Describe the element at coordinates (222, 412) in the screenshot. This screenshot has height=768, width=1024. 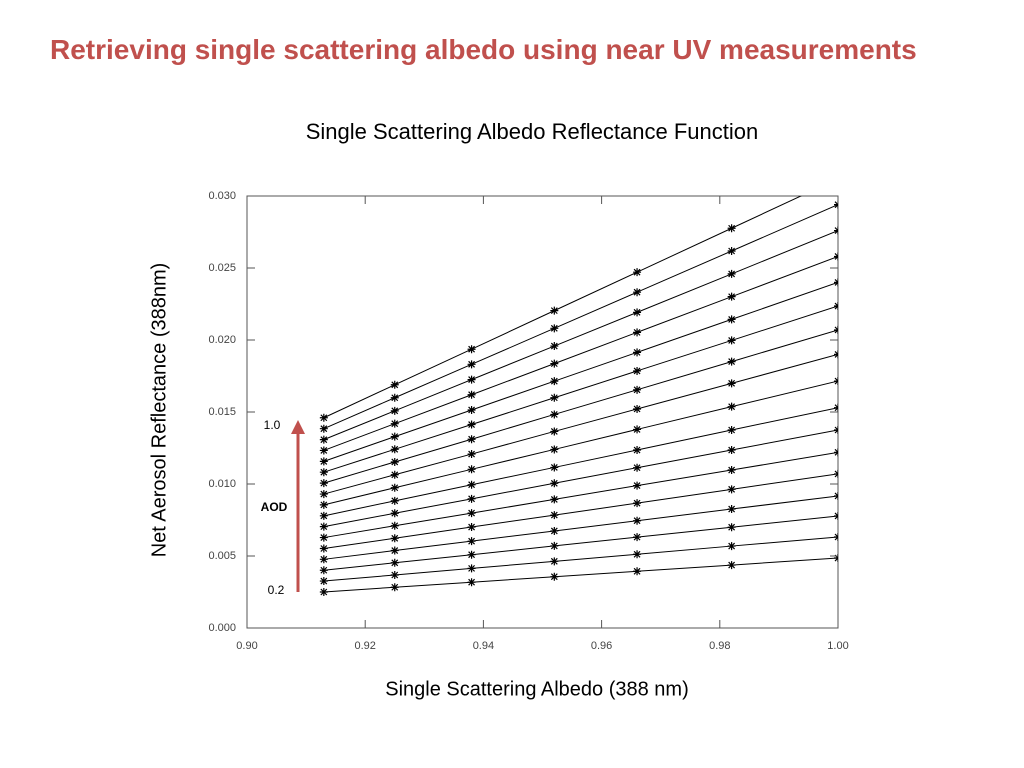
I see `y-tick-label: 0.015` at that location.